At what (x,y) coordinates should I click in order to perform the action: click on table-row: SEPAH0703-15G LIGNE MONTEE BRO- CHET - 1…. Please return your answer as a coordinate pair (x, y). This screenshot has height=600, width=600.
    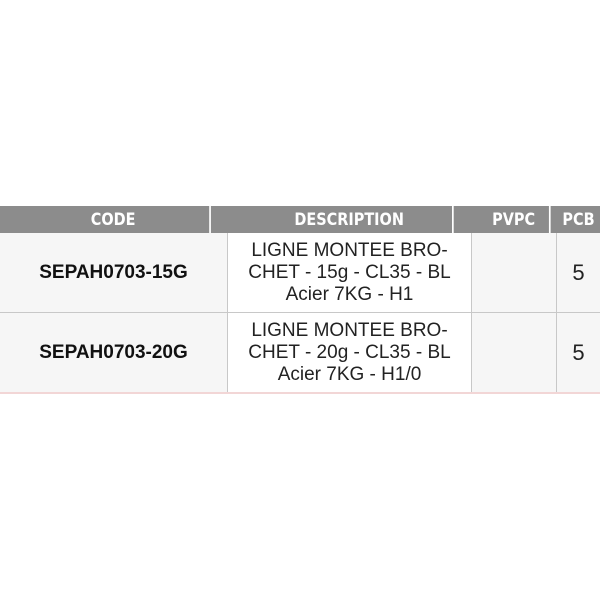
    Looking at the image, I should click on (300, 273).